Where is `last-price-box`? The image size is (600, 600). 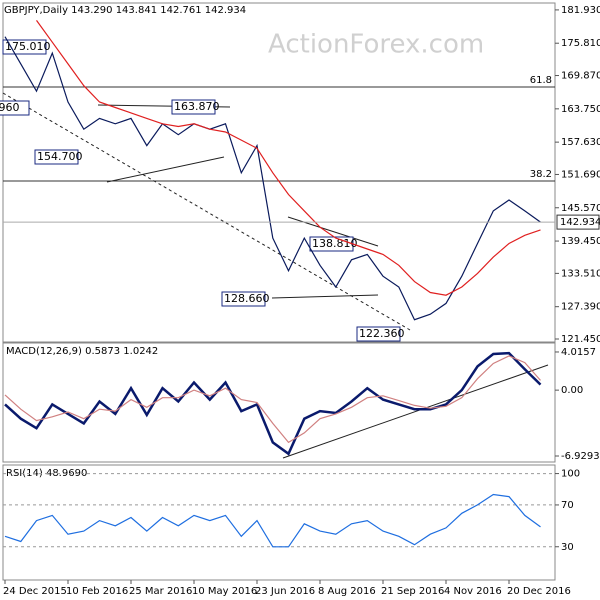 last-price-box is located at coordinates (578, 222).